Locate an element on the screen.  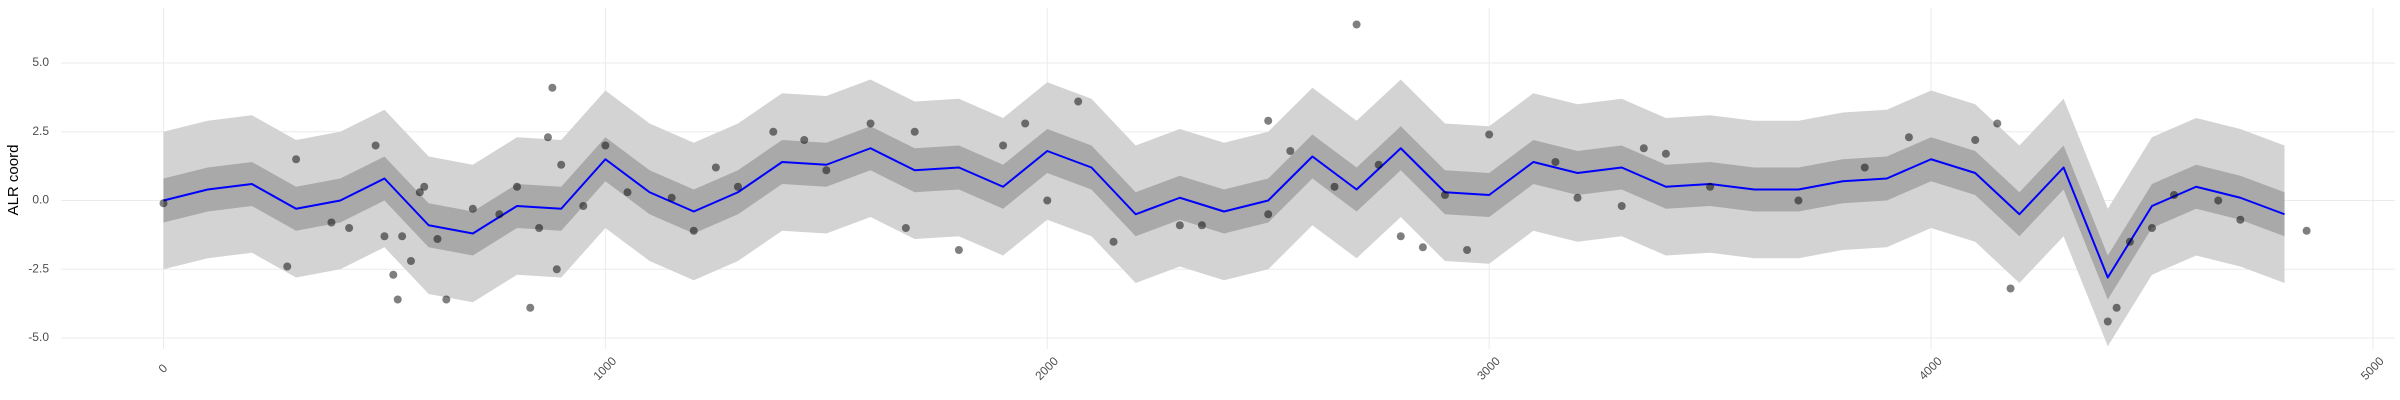
x-tick-label: 3000 is located at coordinates (1488, 368).